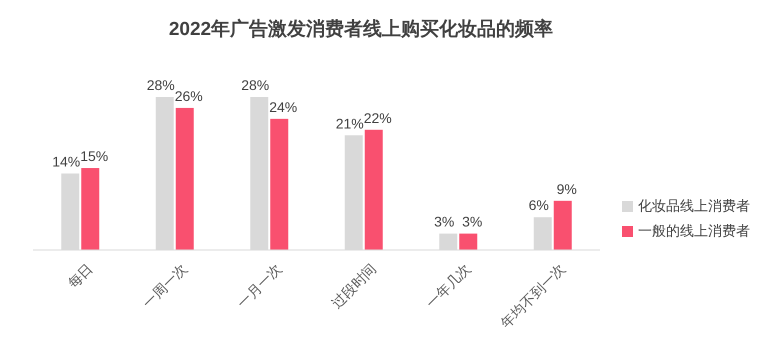 This screenshot has width=782, height=349. Describe the element at coordinates (448, 286) in the screenshot. I see `x-tick-label: 一年几次` at that location.